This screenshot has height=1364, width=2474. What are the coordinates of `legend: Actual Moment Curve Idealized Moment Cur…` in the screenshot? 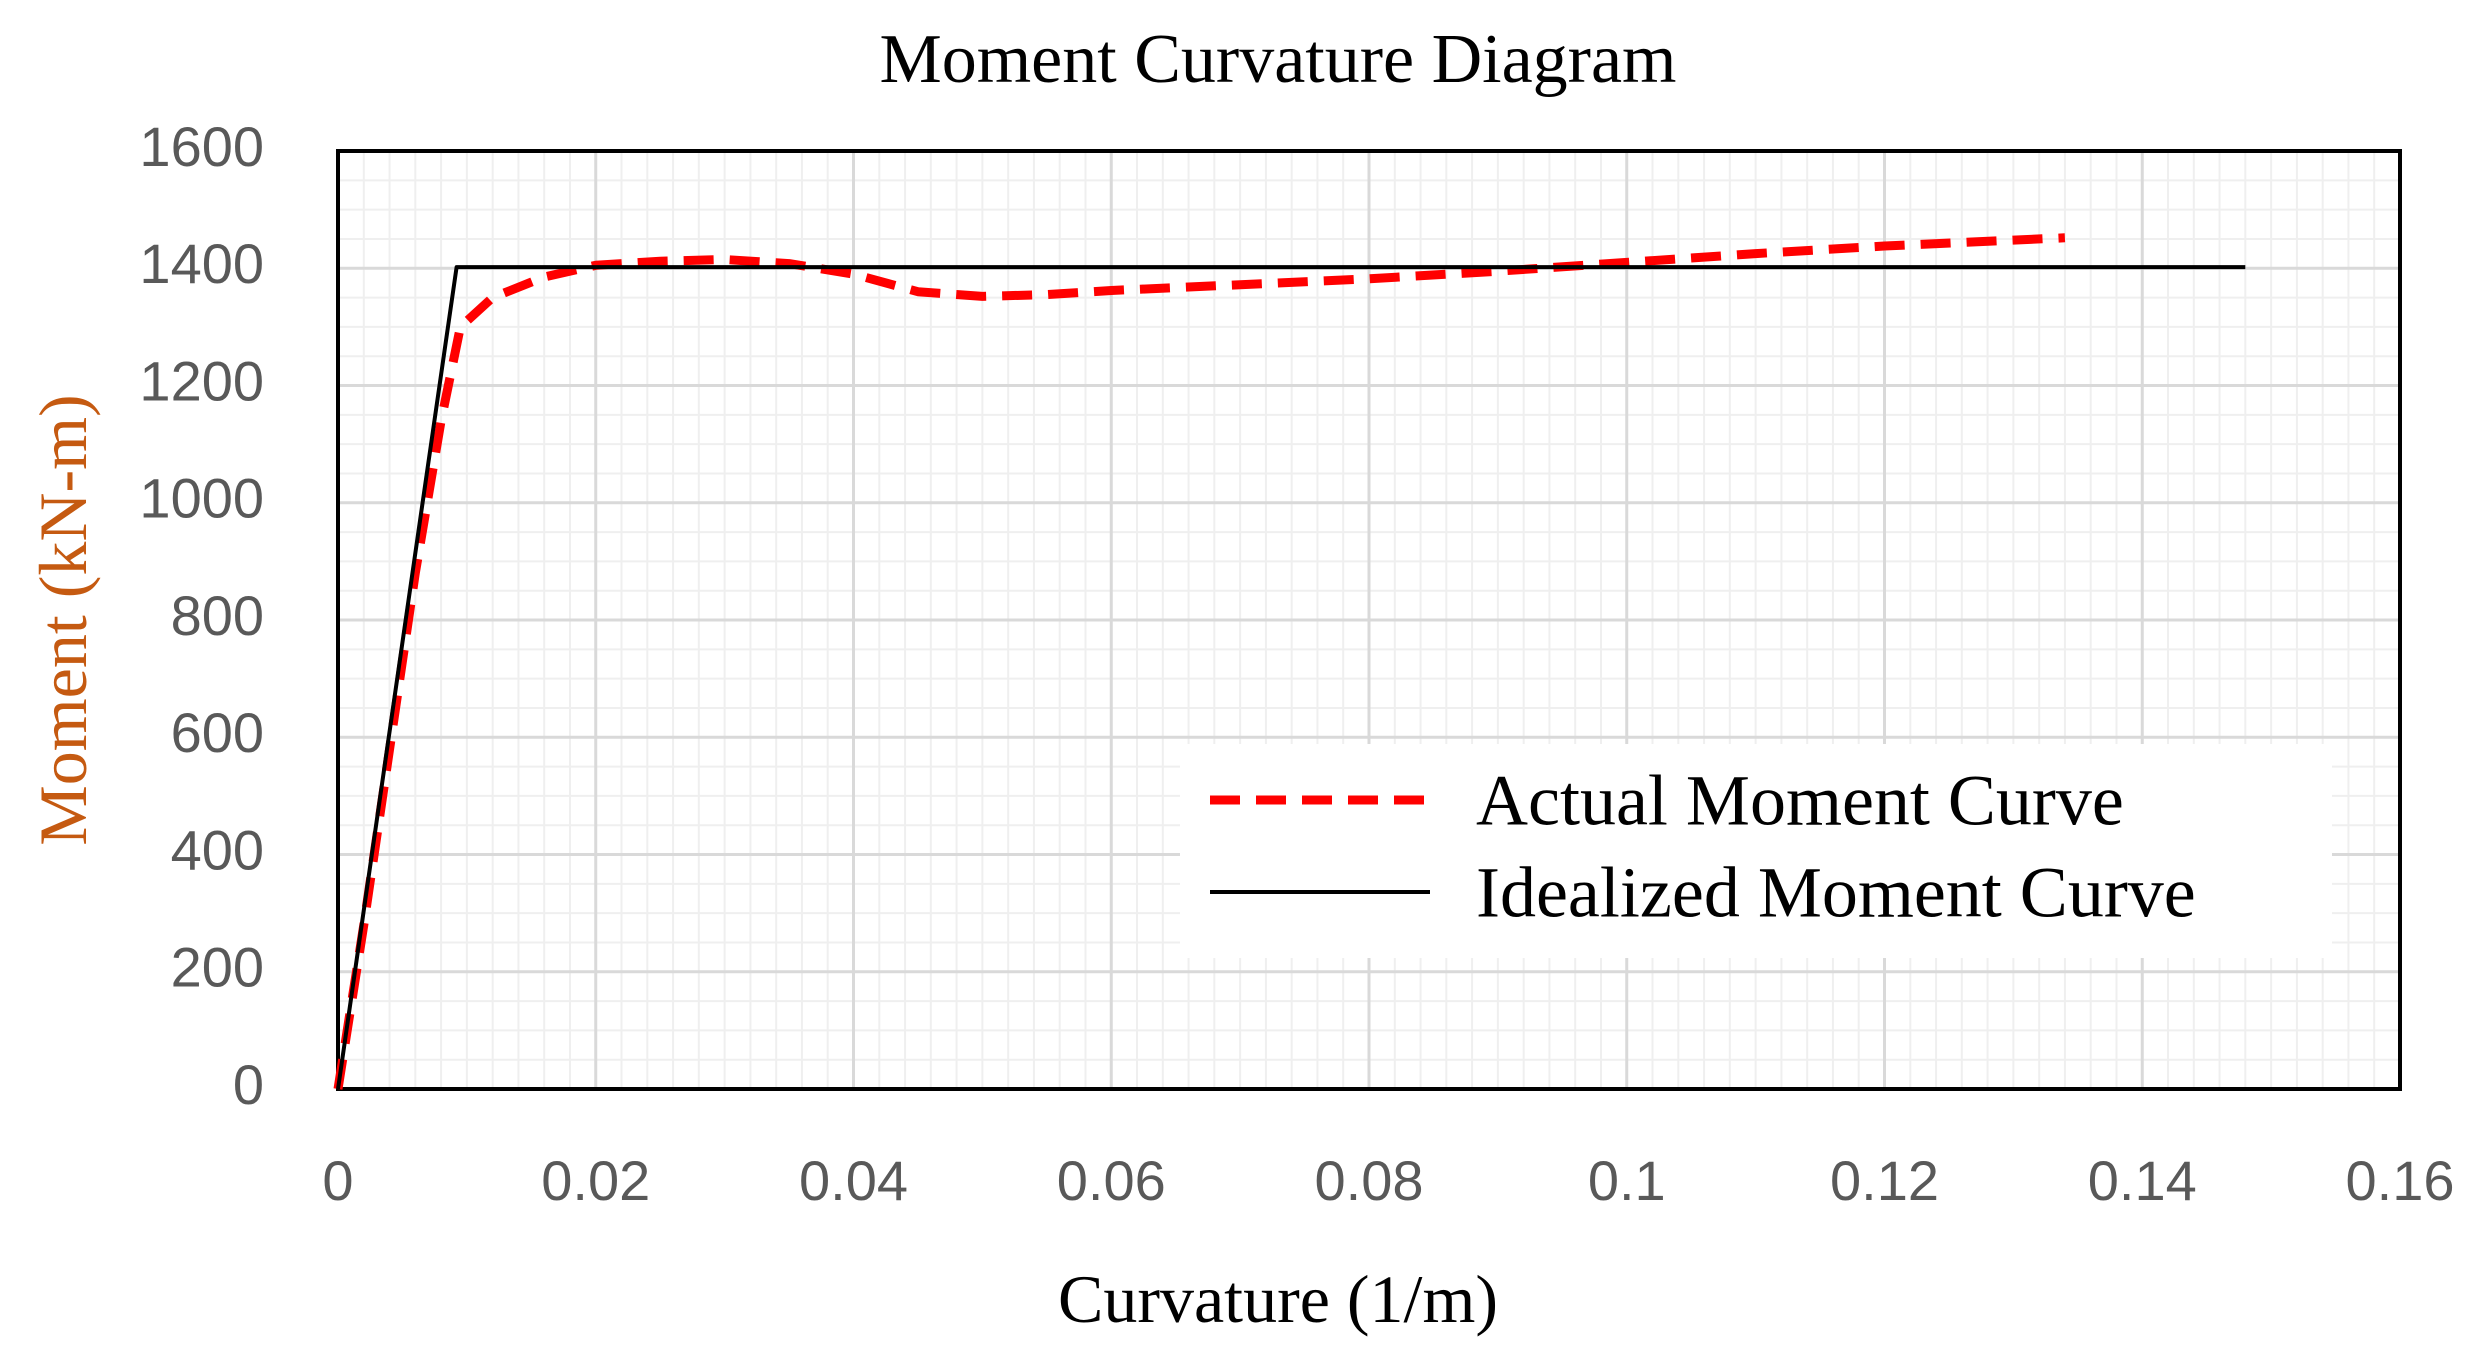 It's located at (1756, 851).